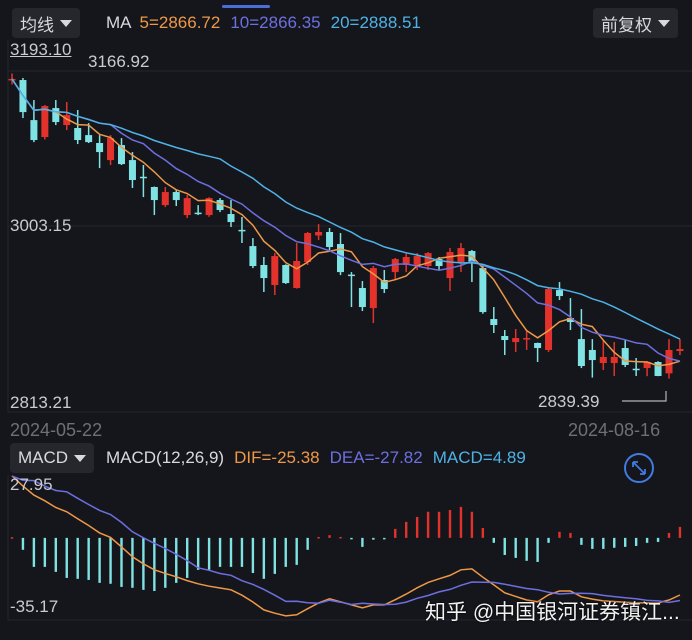 Image resolution: width=692 pixels, height=640 pixels. Describe the element at coordinates (41, 225) in the screenshot. I see `price-axis-mid: 3003.15` at that location.